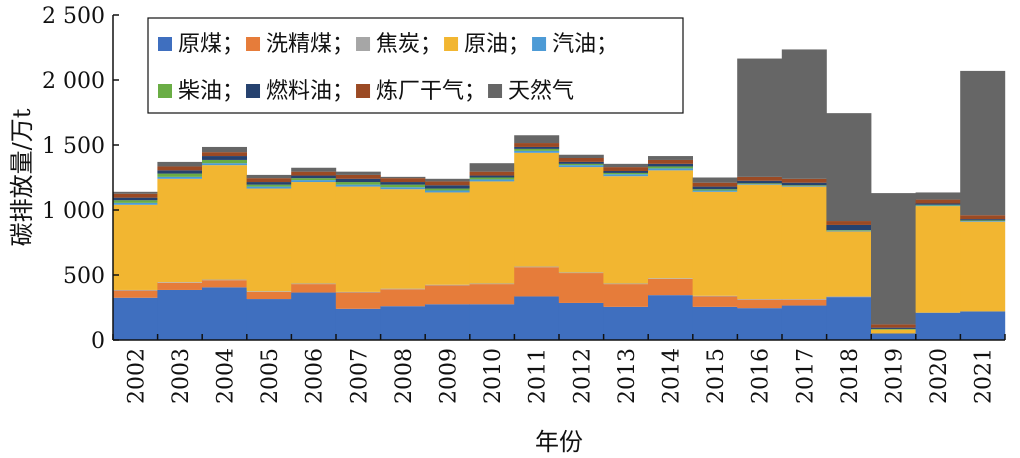 The width and height of the screenshot is (1020, 458). I want to click on x-tick-label: 2017, so click(805, 376).